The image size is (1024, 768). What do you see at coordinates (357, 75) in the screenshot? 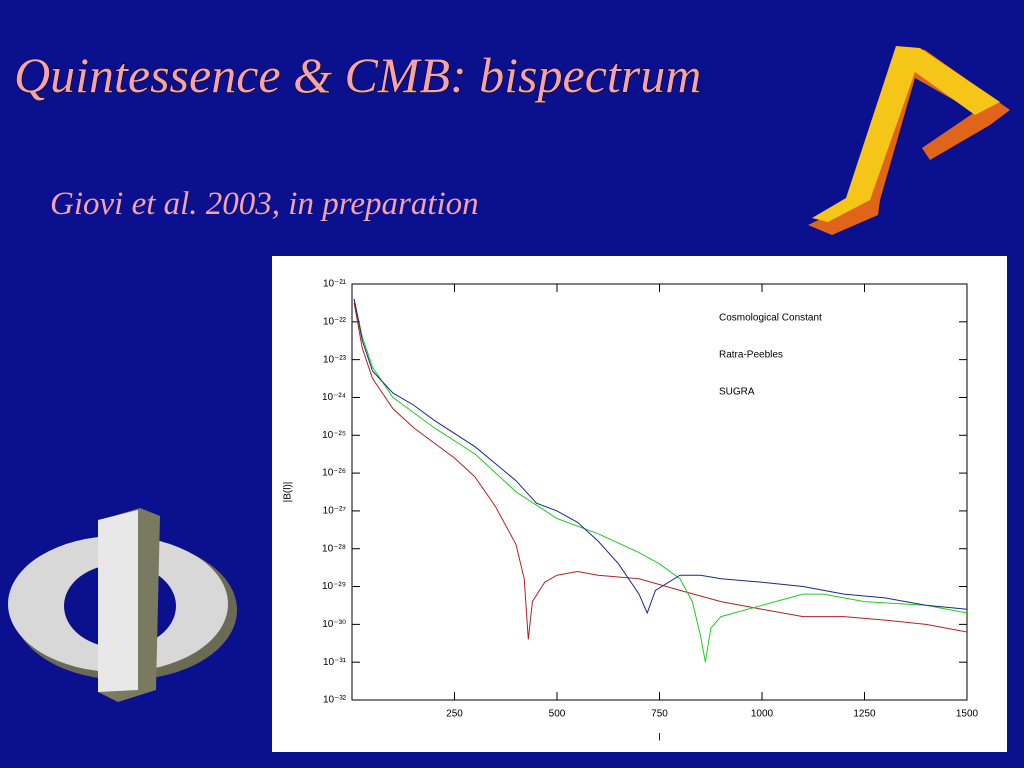
I see `slide-title: Quintessence & CMB: bispectrum` at bounding box center [357, 75].